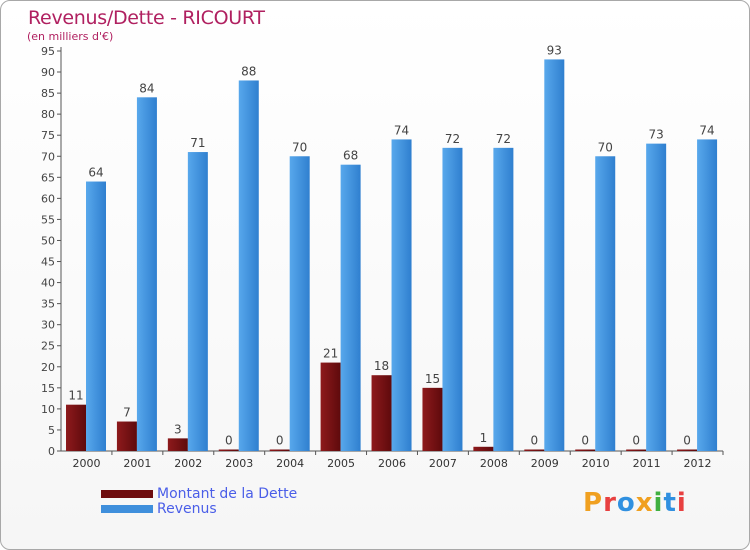 Image resolution: width=750 pixels, height=550 pixels. I want to click on chart-subtitle: (en milliers d'€), so click(70, 36).